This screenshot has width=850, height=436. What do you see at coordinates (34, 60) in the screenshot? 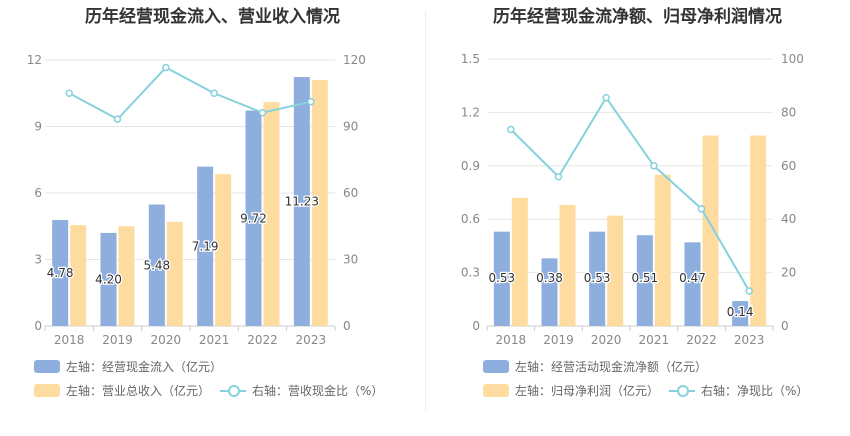
I see `y-left-tick-label: 12` at bounding box center [34, 60].